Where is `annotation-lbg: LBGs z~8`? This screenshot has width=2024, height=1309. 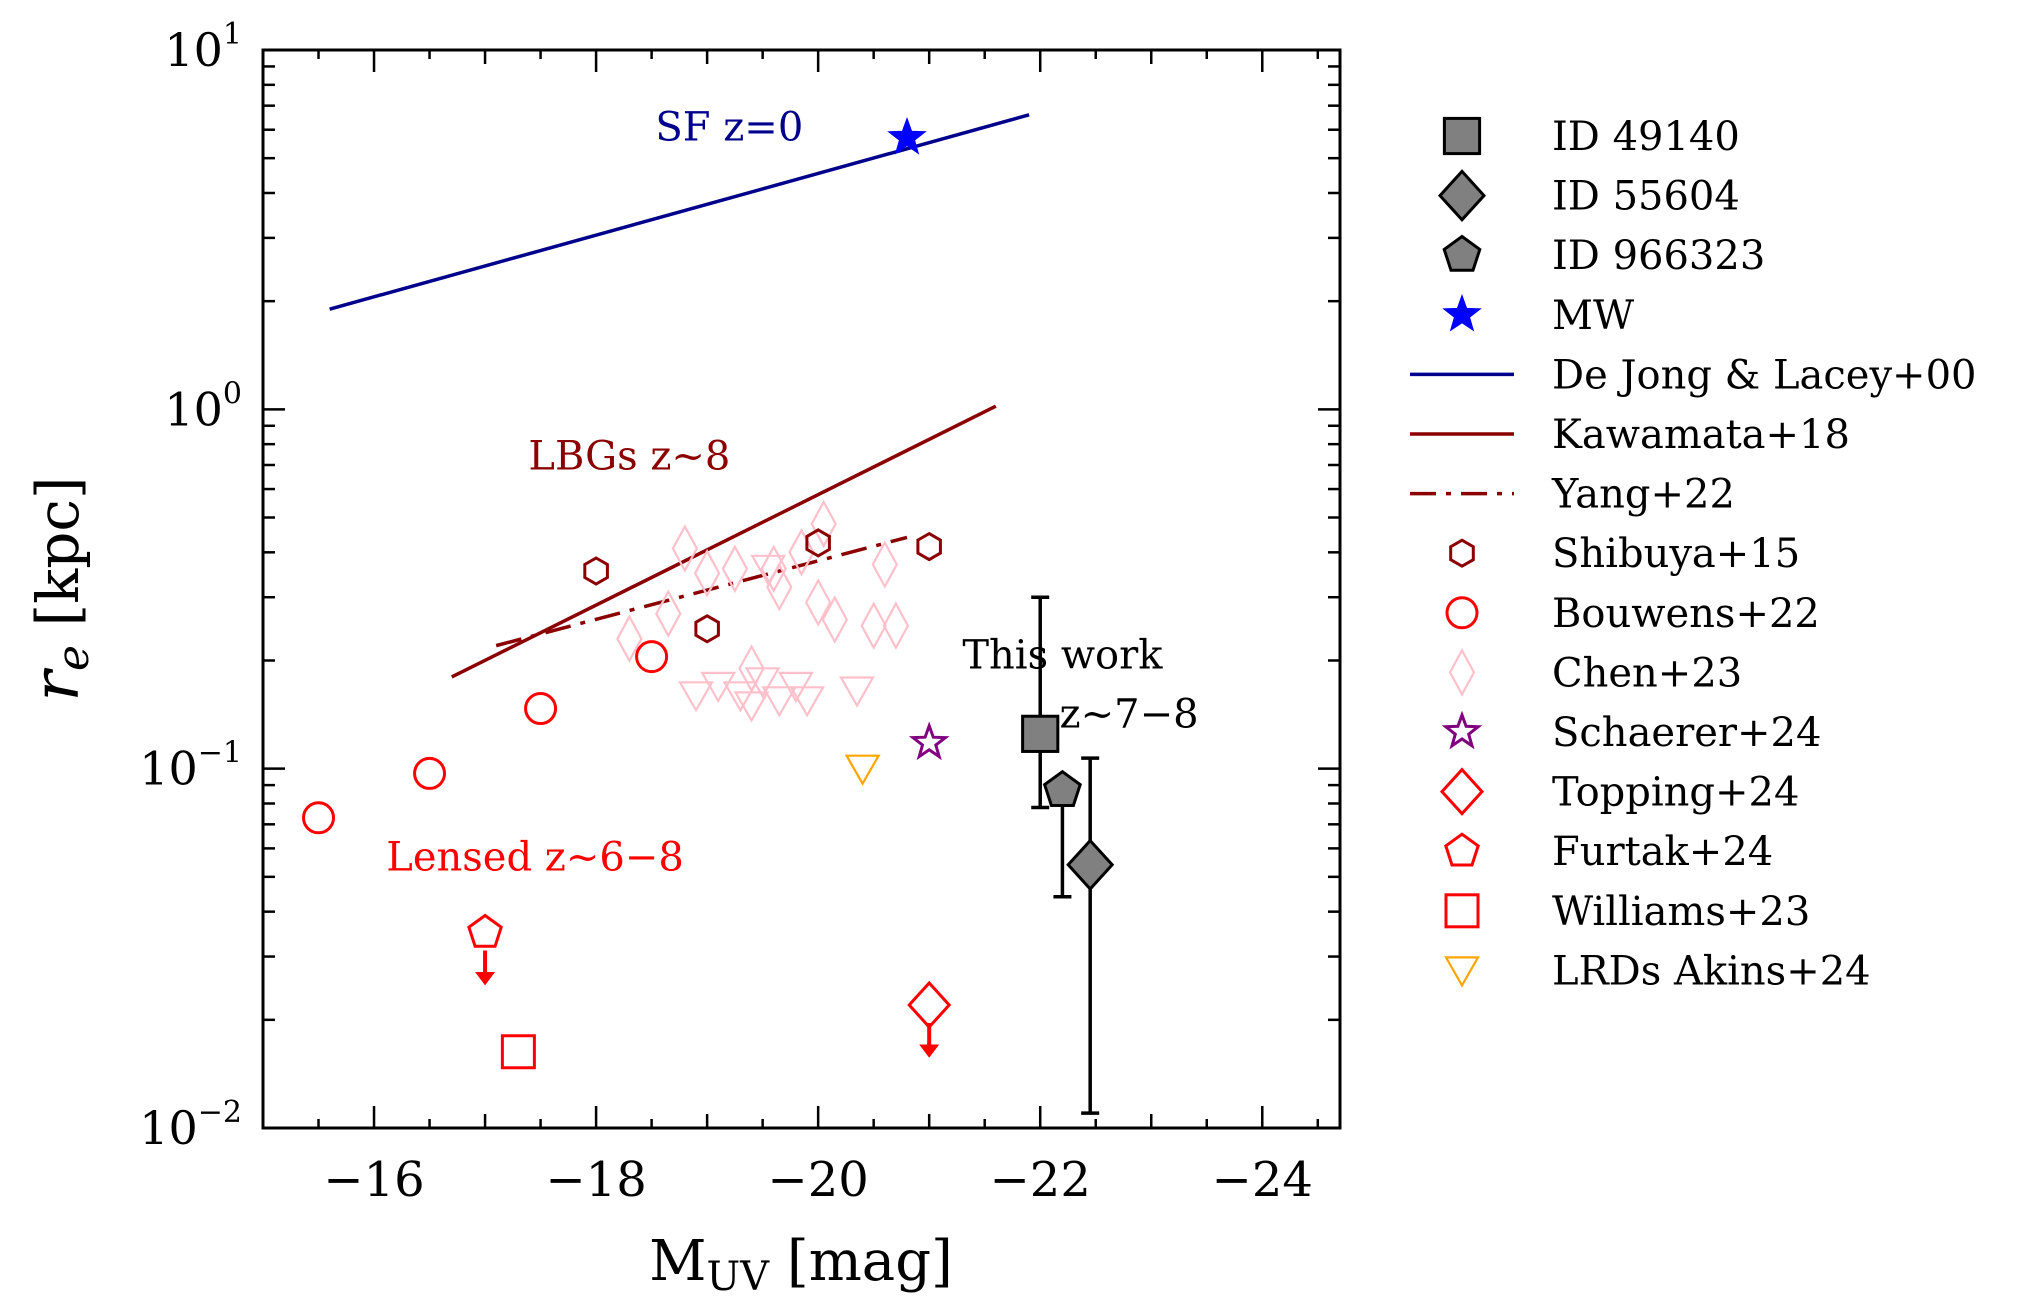 annotation-lbg: LBGs z~8 is located at coordinates (629, 457).